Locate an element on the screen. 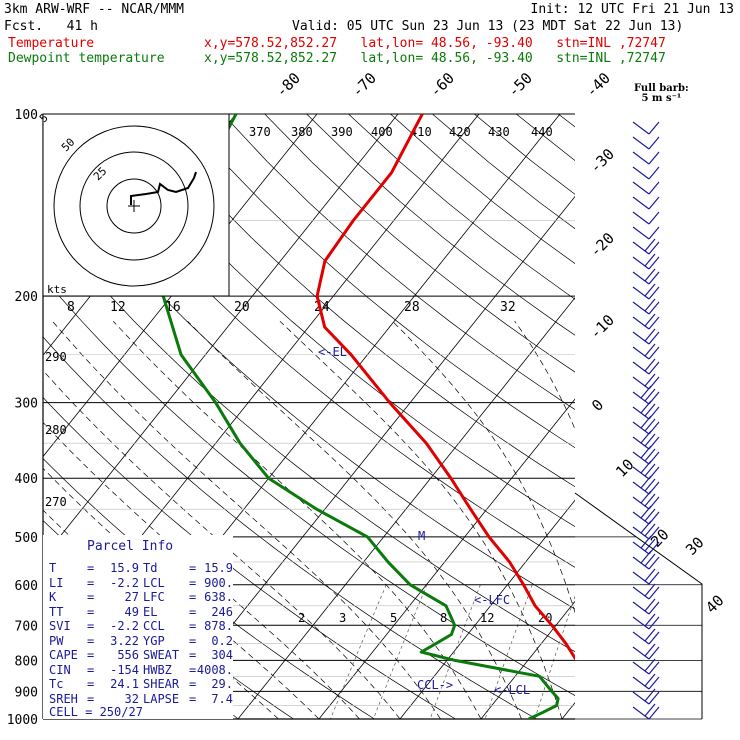 The width and height of the screenshot is (740, 740). parcel-label: LAPSE is located at coordinates (161, 698).